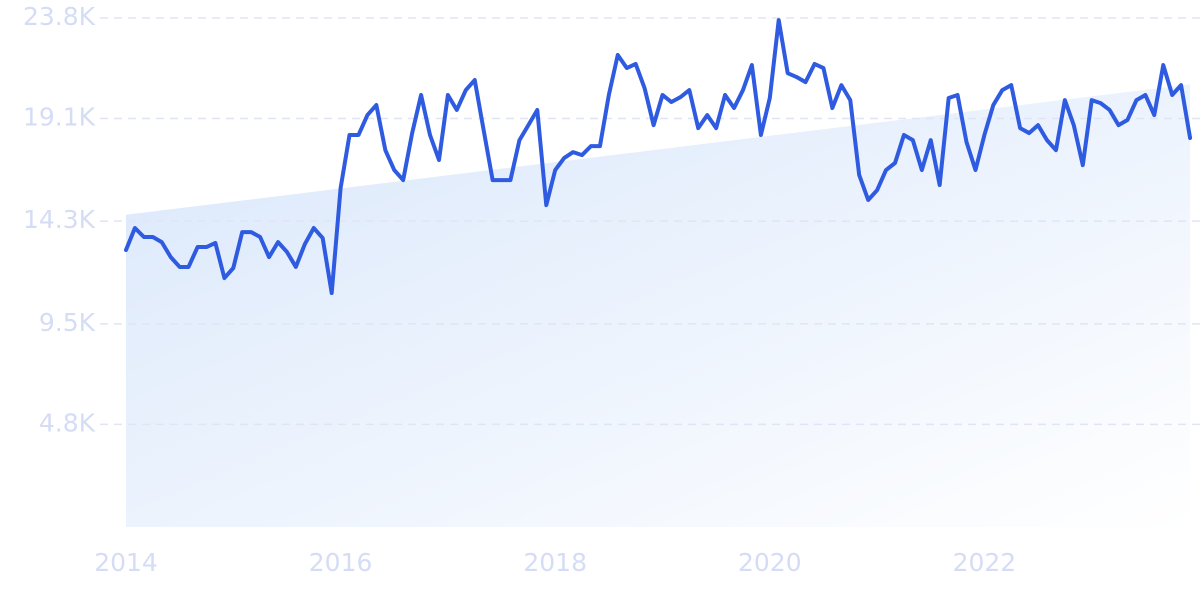 This screenshot has height=599, width=1200. I want to click on y-tick-label: 4.8K, so click(67, 422).